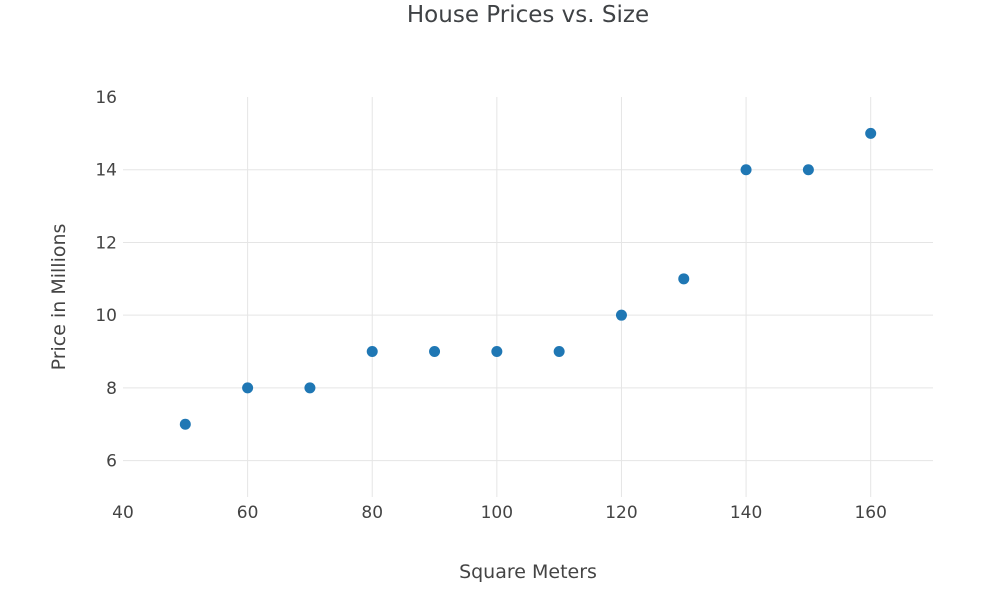  What do you see at coordinates (621, 513) in the screenshot?
I see `x-tick-label: 120` at bounding box center [621, 513].